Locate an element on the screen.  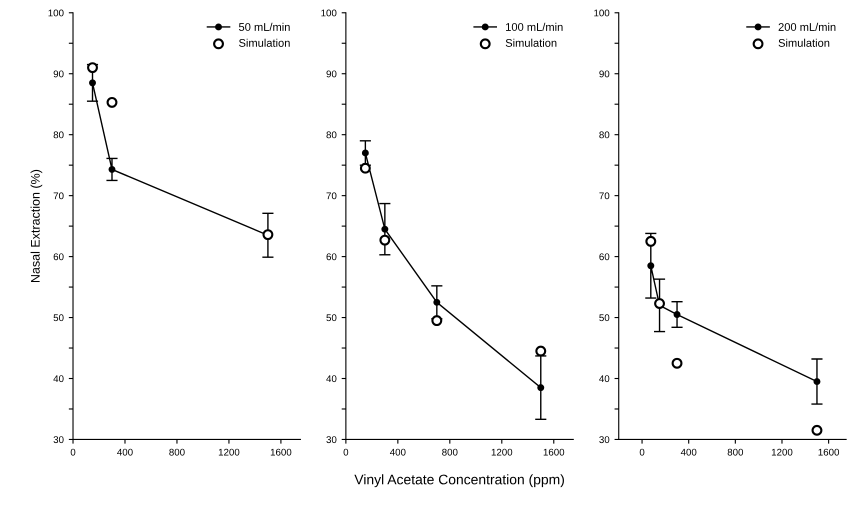
legend-label: 200 mL/min is located at coordinates (807, 26).